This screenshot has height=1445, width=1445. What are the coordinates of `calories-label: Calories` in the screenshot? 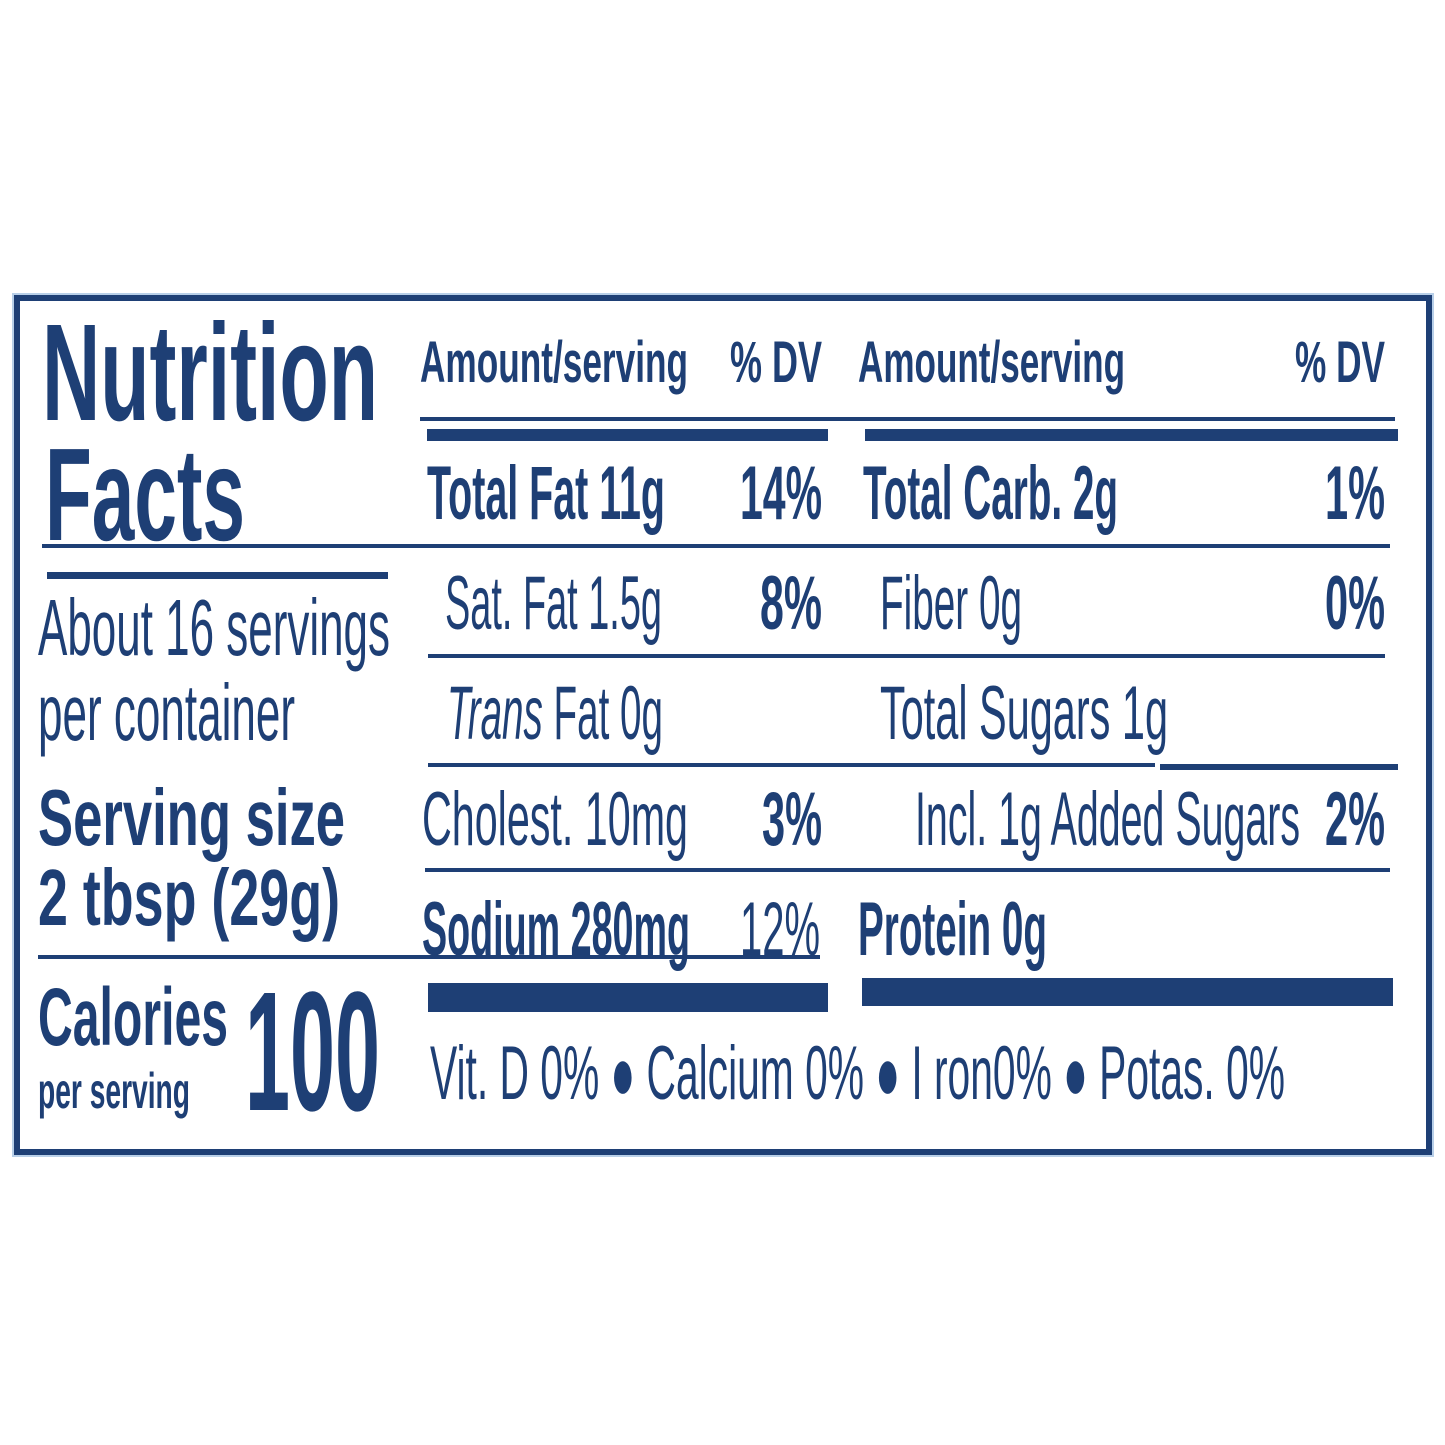 It's located at (133, 1017).